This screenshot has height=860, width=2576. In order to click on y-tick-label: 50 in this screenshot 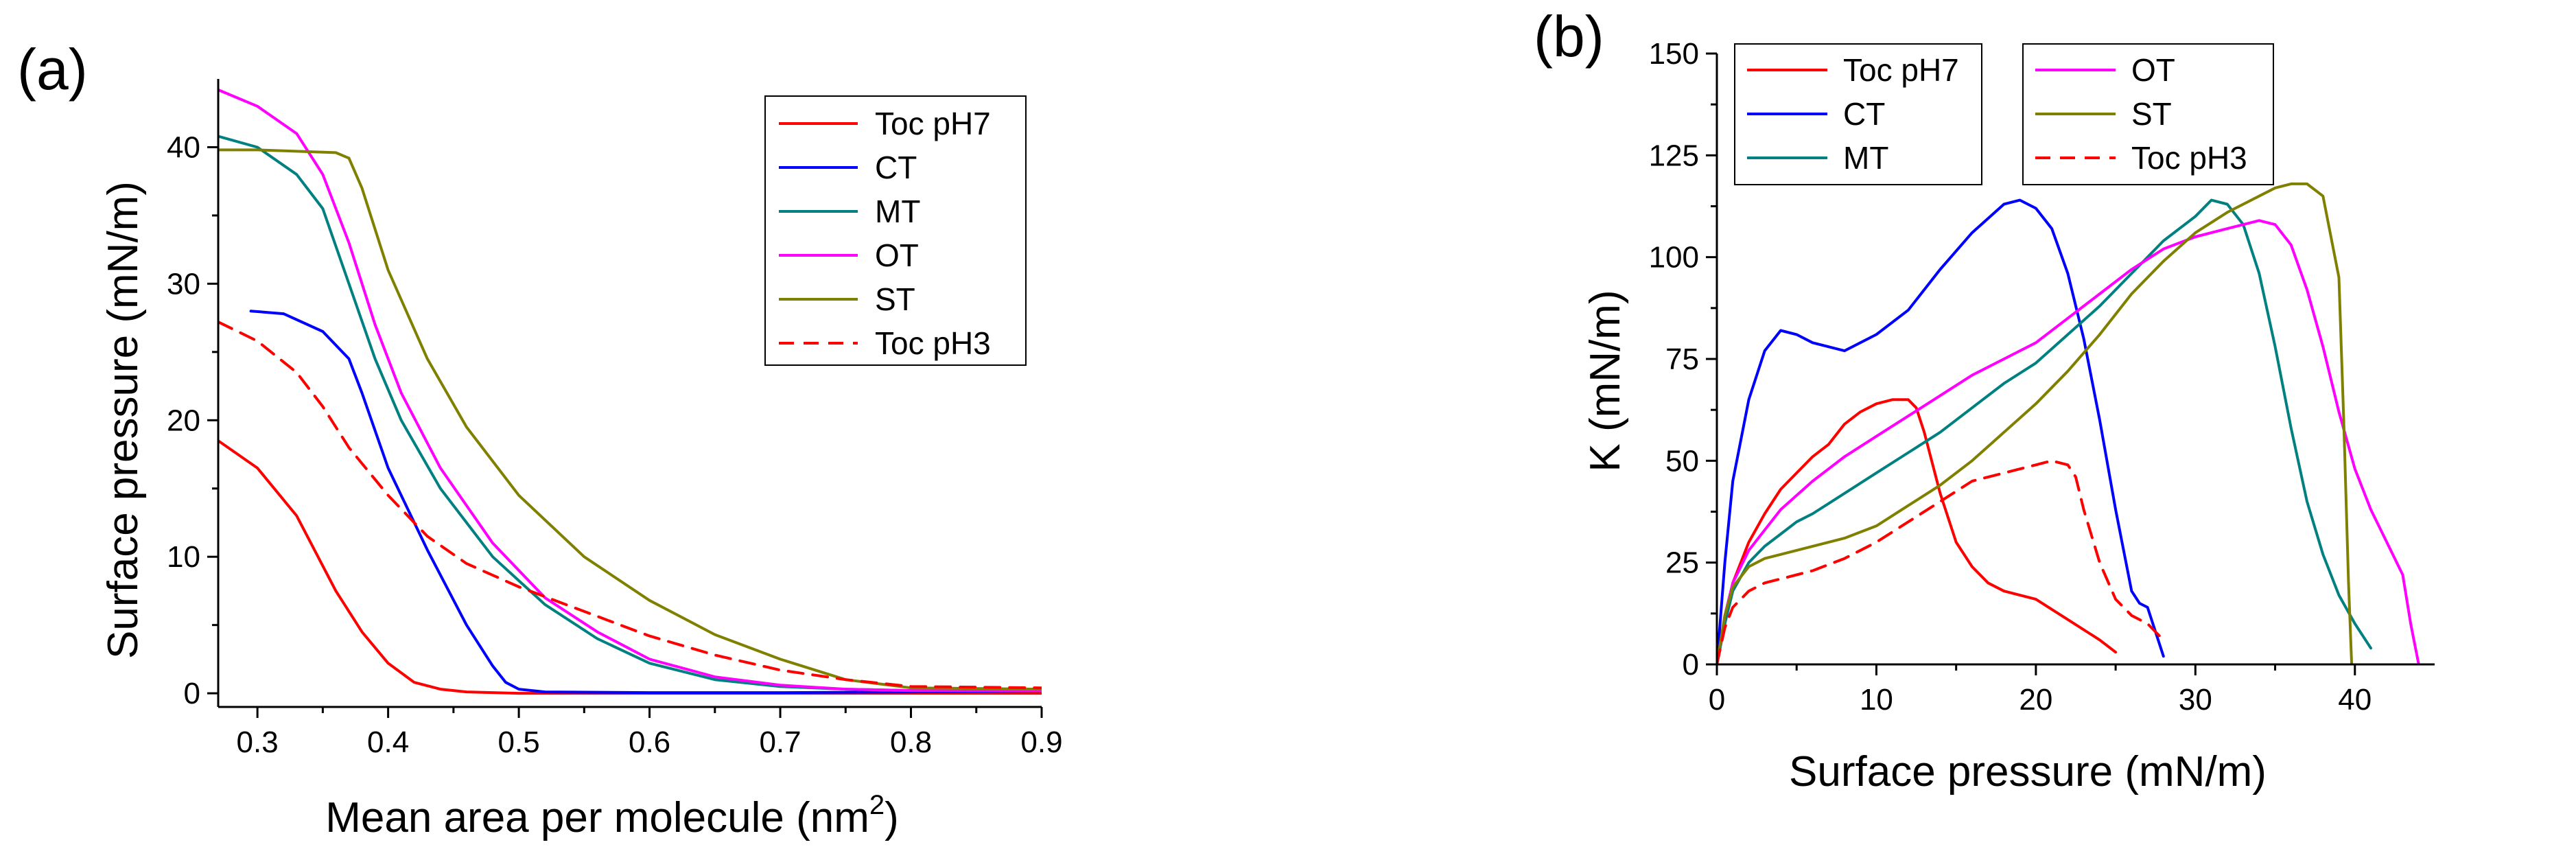, I will do `click(1682, 461)`.